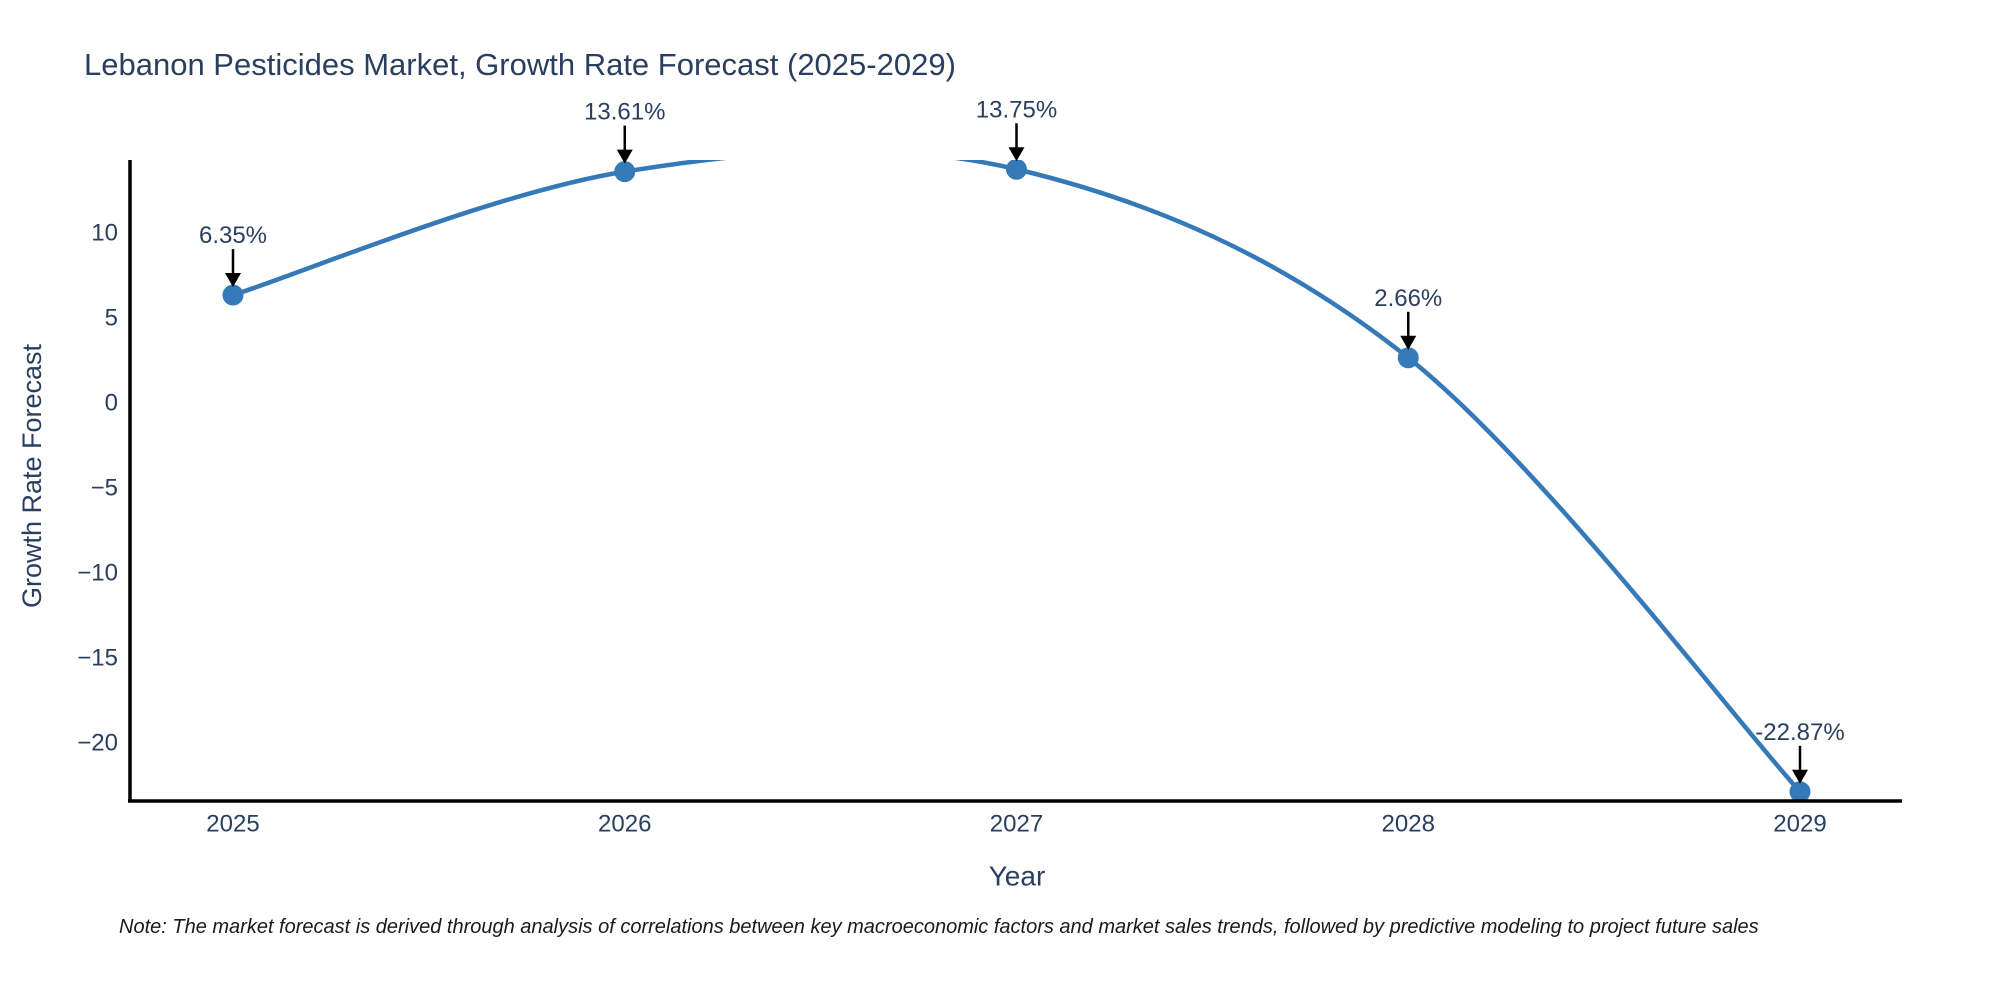 This screenshot has height=1000, width=2000. I want to click on point-annotation-label: 13.75%, so click(1016, 109).